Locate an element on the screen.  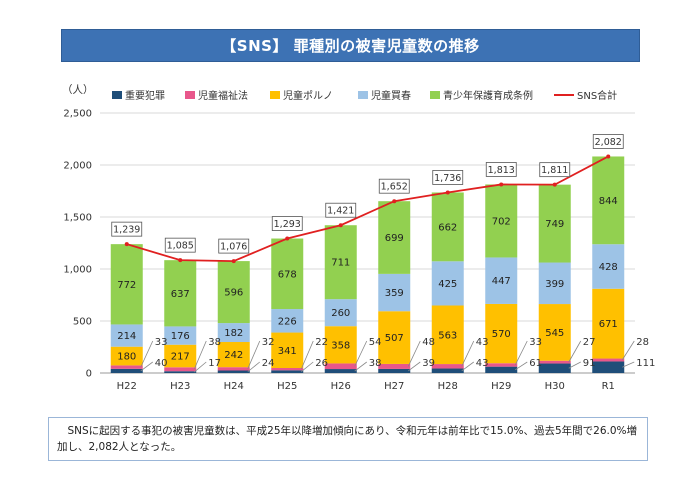
data-label-welfare: 33 is located at coordinates (535, 342).